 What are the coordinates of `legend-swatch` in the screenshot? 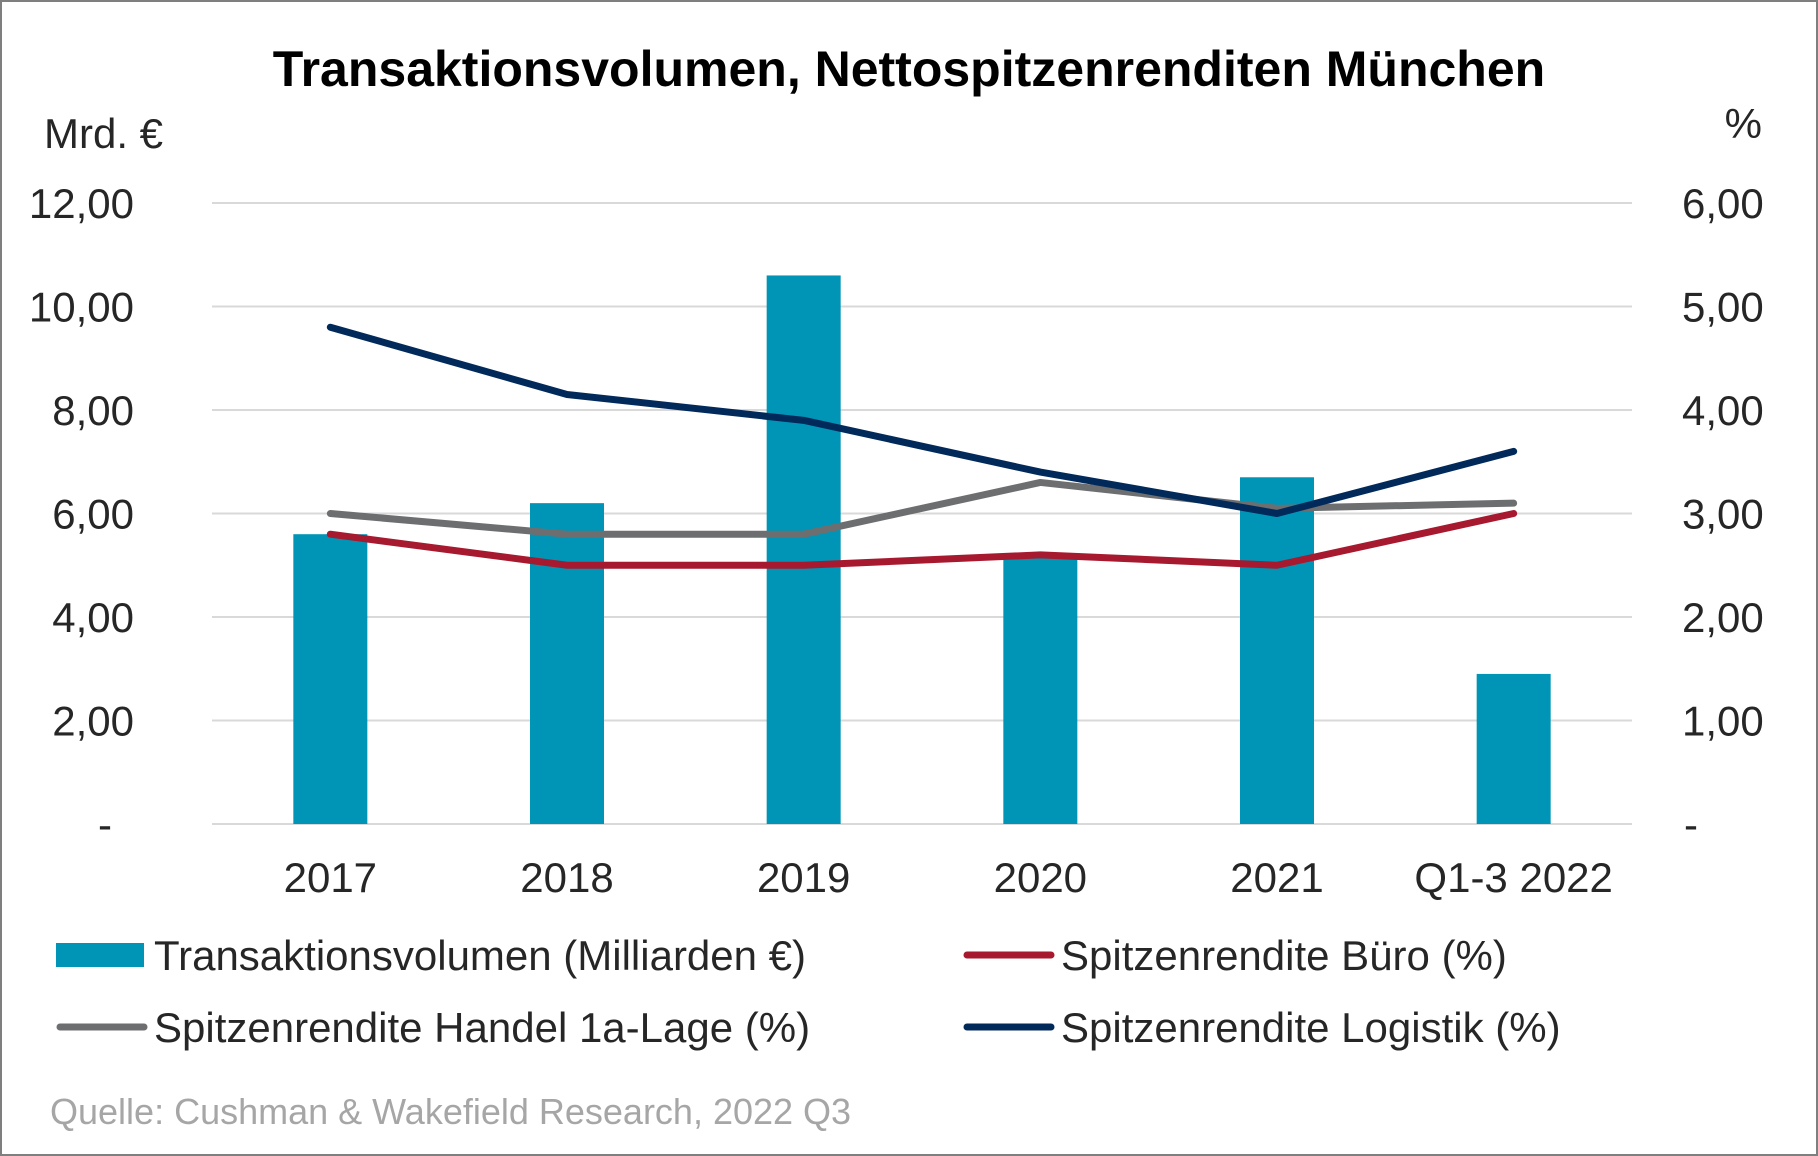 It's located at (100, 955).